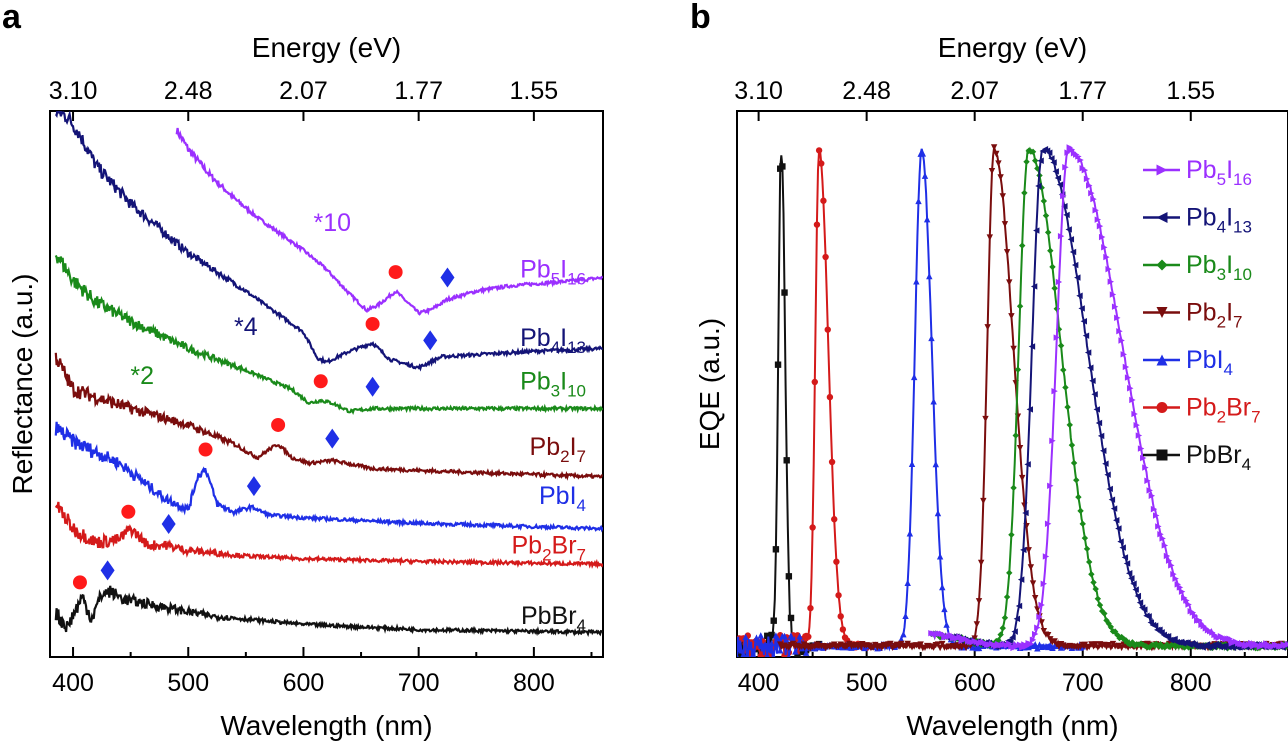 The width and height of the screenshot is (1288, 750). I want to click on exciton-circle-marker-pbi4, so click(205, 449).